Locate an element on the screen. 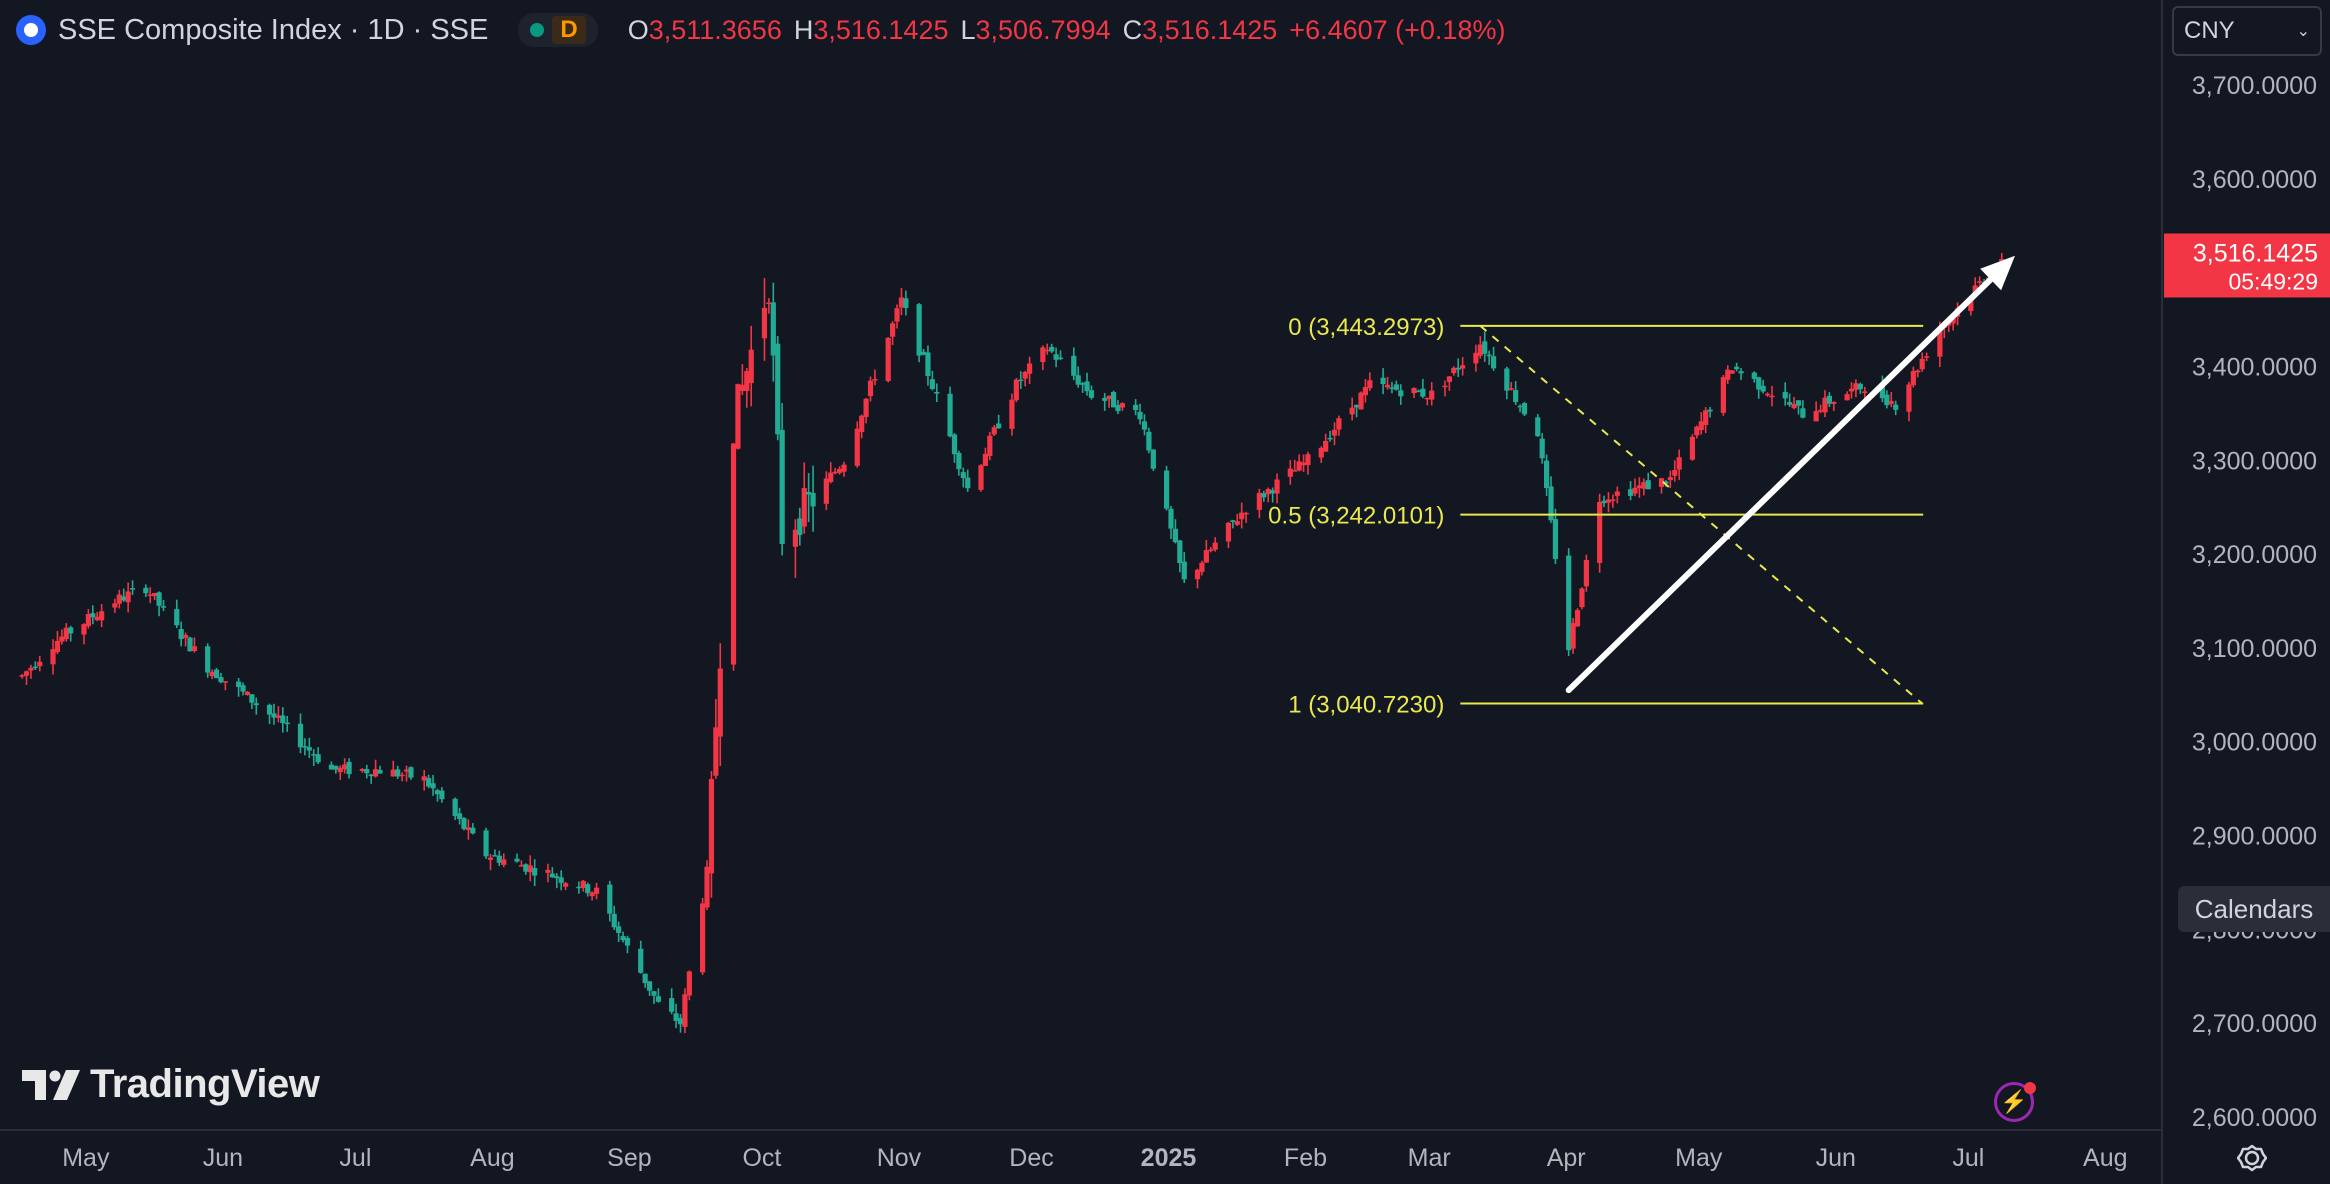 The width and height of the screenshot is (2330, 1184). time-tick-label: 2025 is located at coordinates (1169, 1158).